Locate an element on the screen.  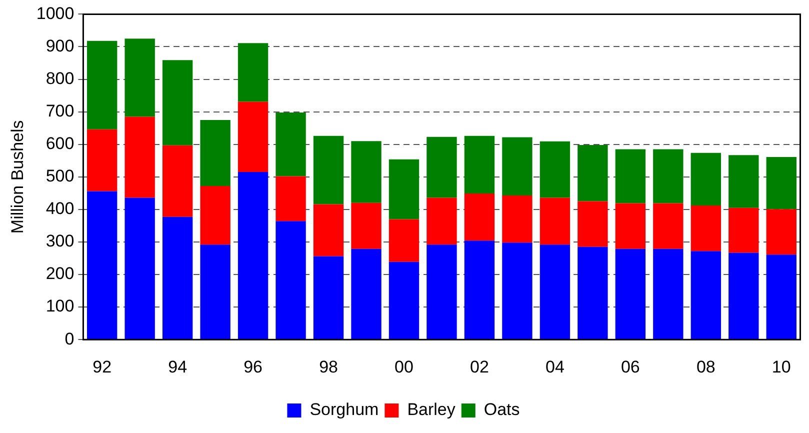
legend-label: Barley is located at coordinates (431, 410).